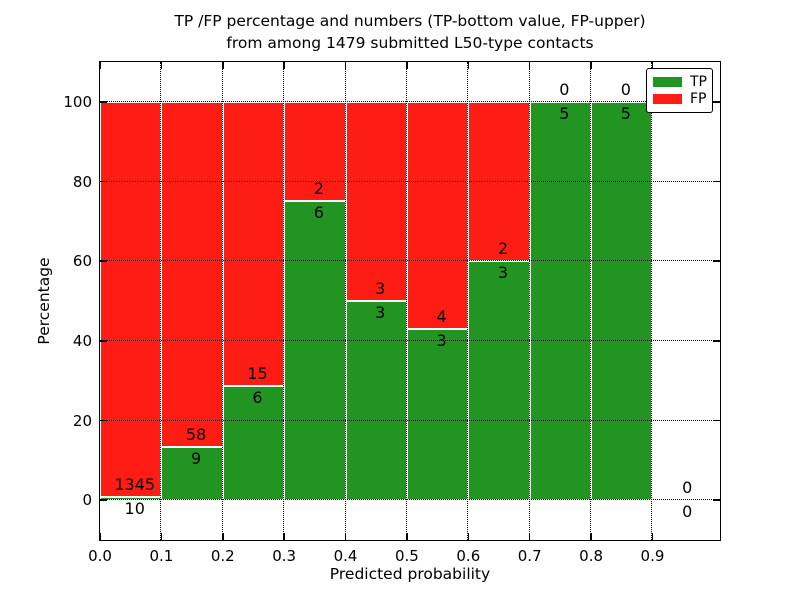 Image resolution: width=800 pixels, height=600 pixels. Describe the element at coordinates (196, 434) in the screenshot. I see `fp-count-label: 58` at that location.